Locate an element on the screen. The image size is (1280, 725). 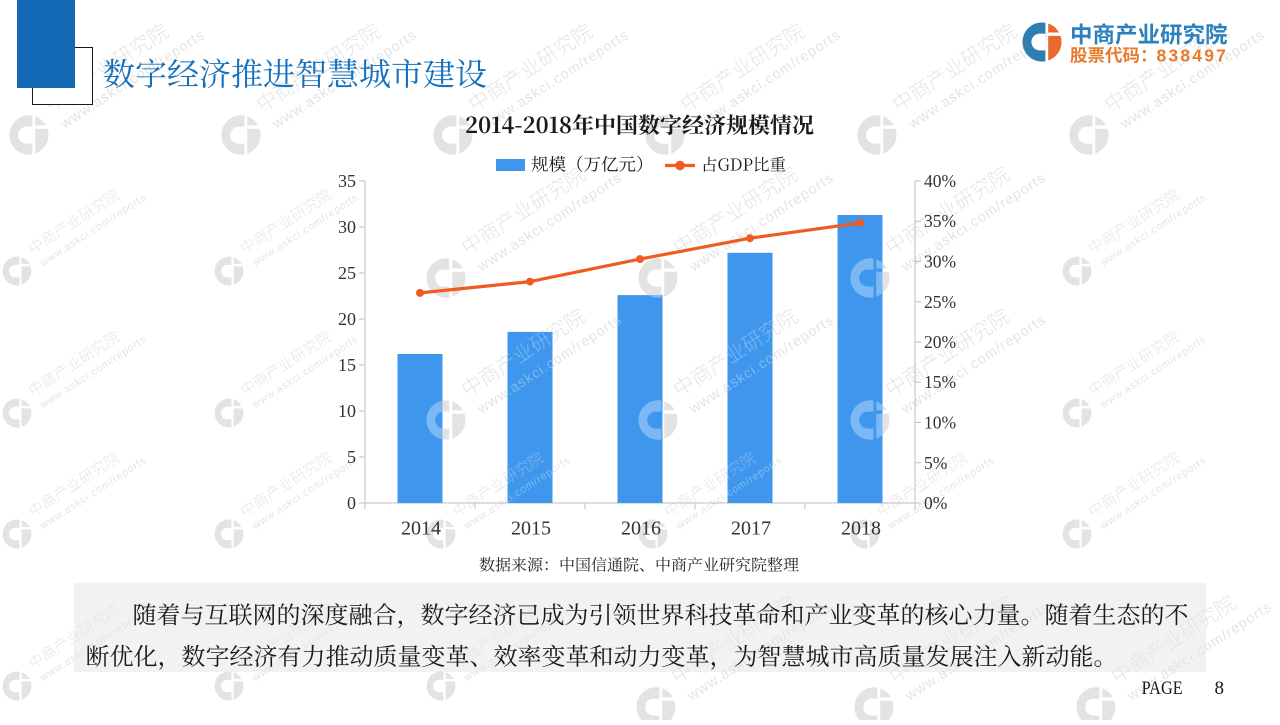
svg-text: 8 is located at coordinates (1220, 688).